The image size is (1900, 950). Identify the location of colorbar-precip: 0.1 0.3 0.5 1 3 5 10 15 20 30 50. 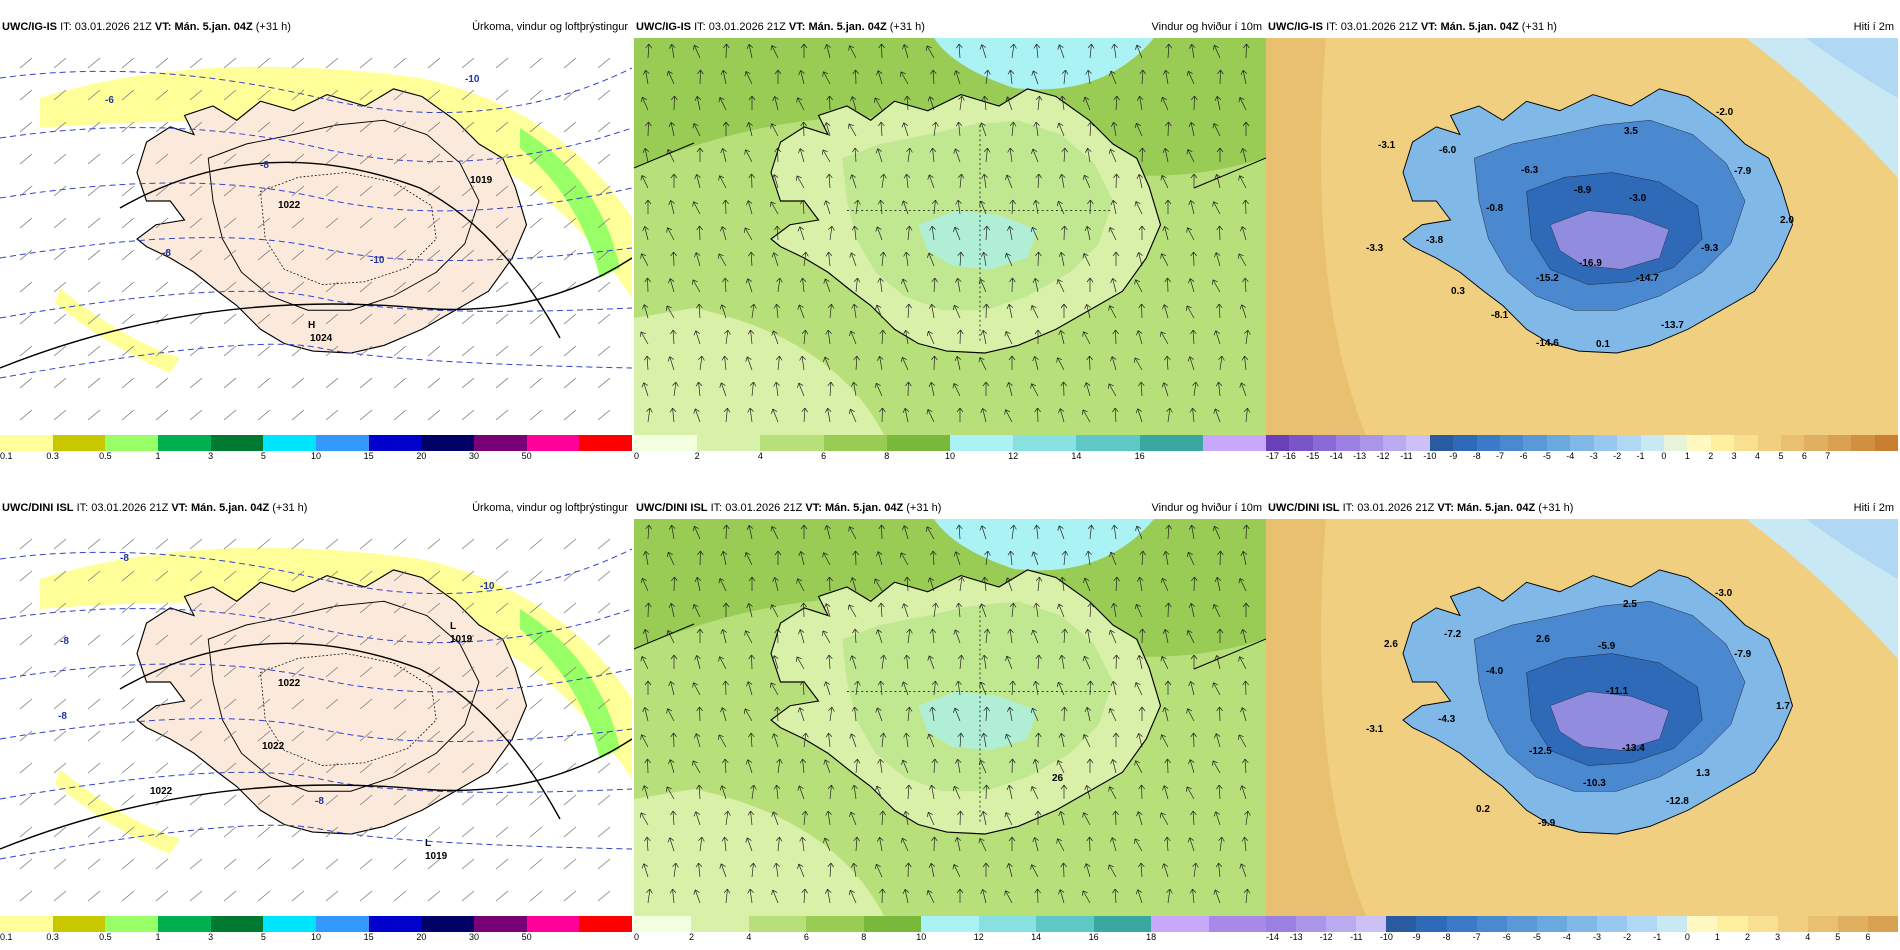
(316, 929).